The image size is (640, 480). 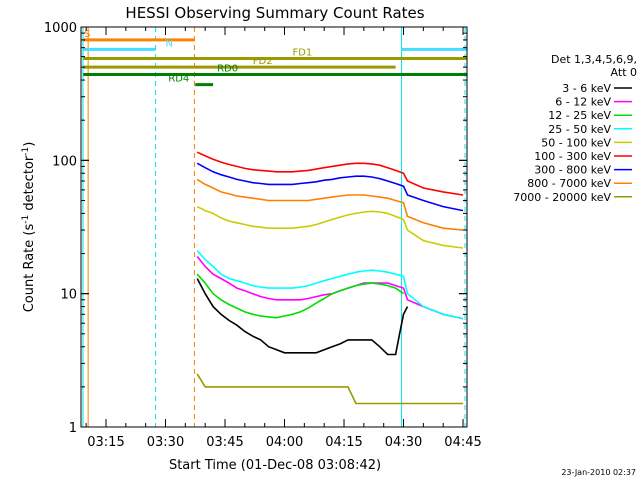 What do you see at coordinates (562, 197) in the screenshot?
I see `legend-entry-8: 7000 - 20000 keV` at bounding box center [562, 197].